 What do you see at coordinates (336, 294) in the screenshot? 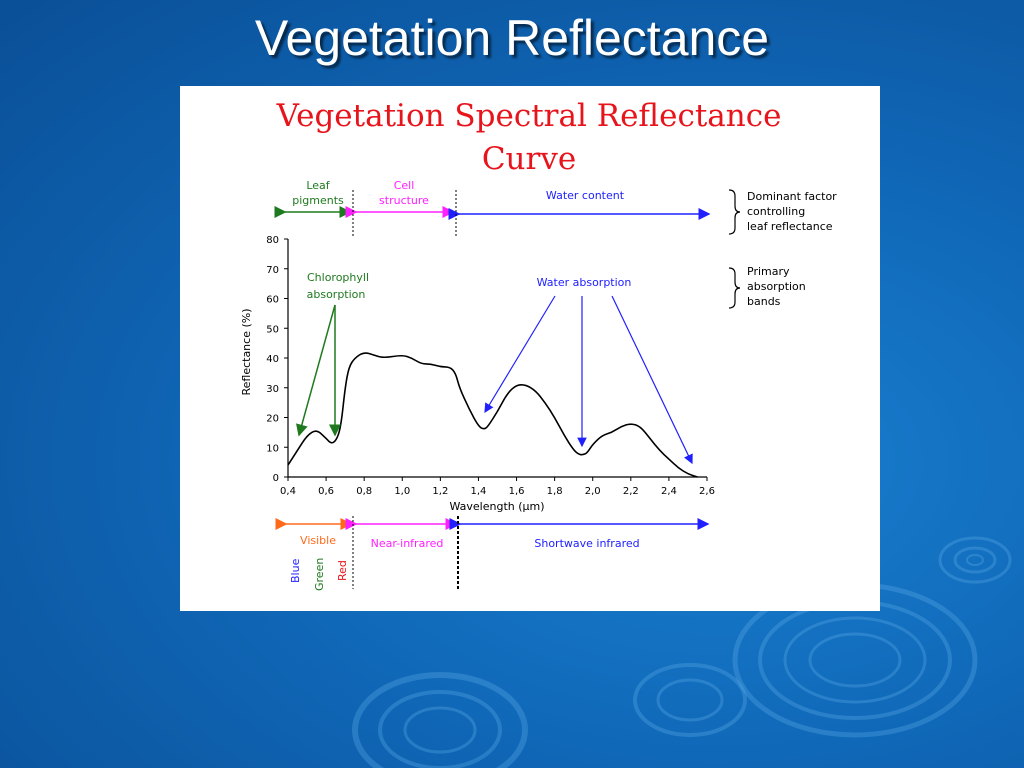
I see `label-chlorophyll-2: absorption` at bounding box center [336, 294].